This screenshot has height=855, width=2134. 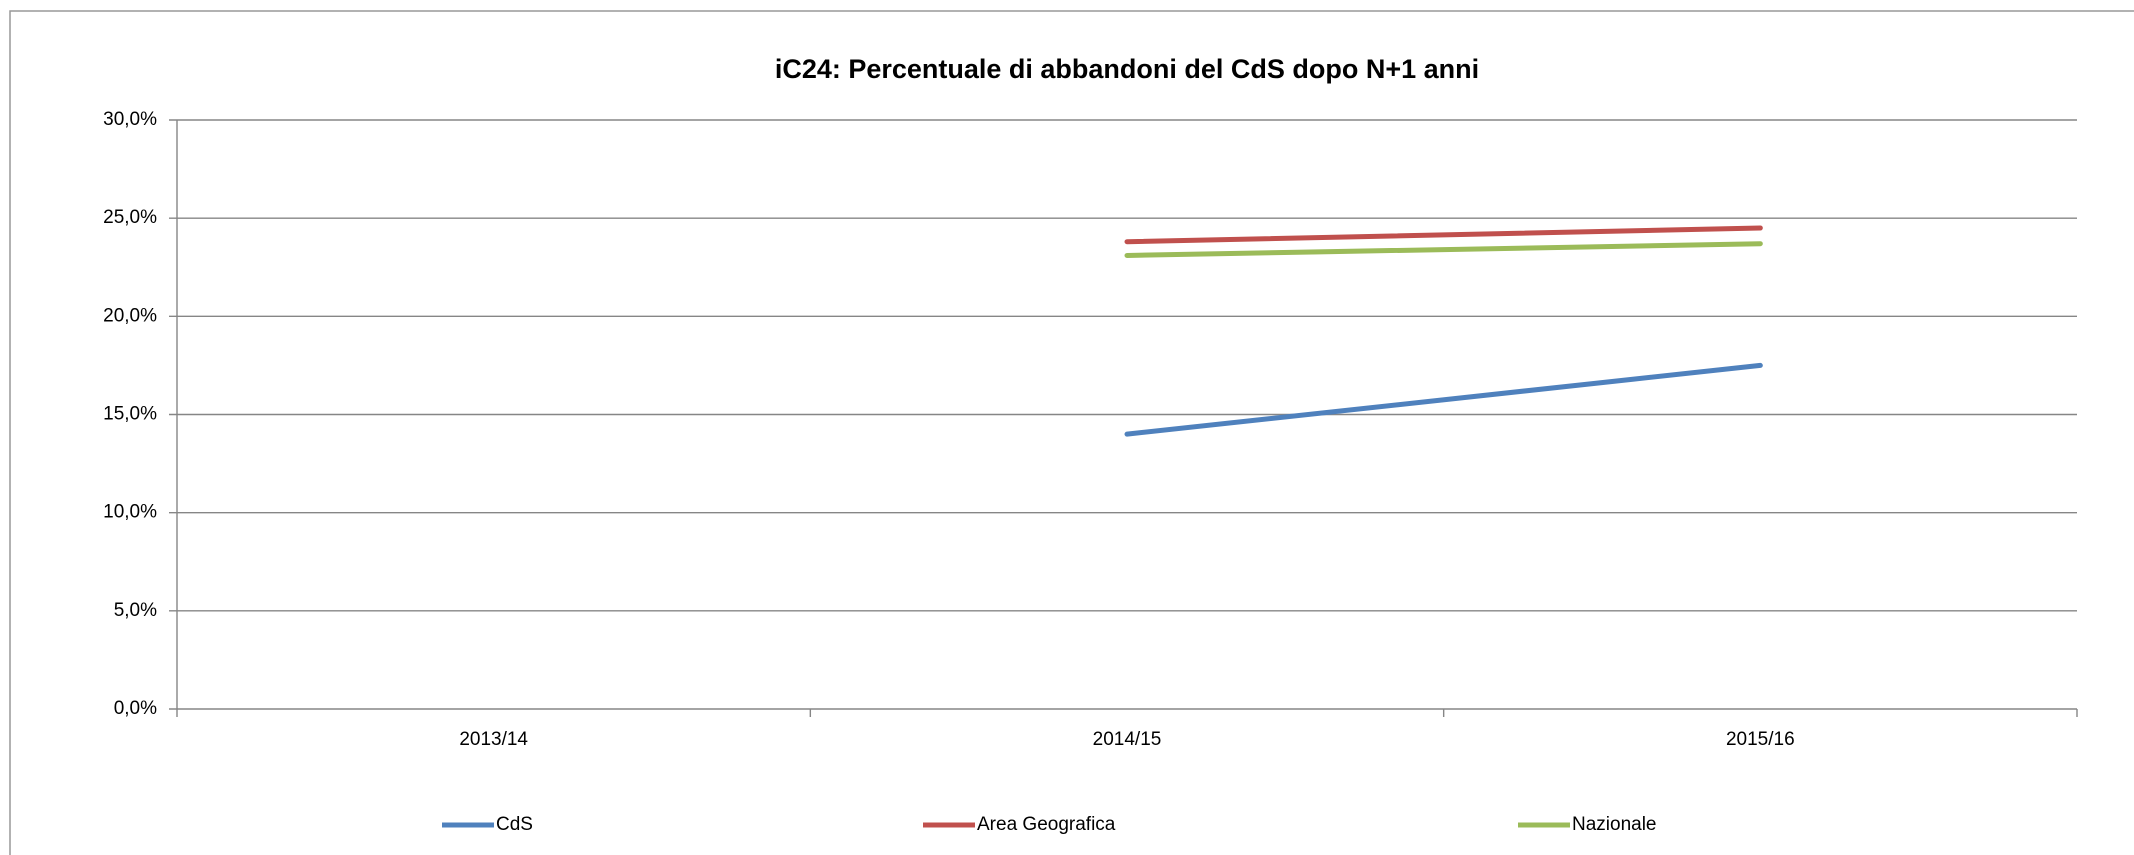 I want to click on legend-label: Nazionale, so click(x=1614, y=824).